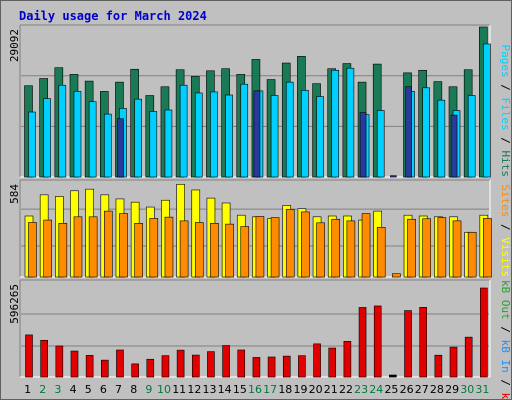 Image resolution: width=512 pixels, height=400 pixels. What do you see at coordinates (505, 257) in the screenshot?
I see `legend-part: Visits` at bounding box center [505, 257].